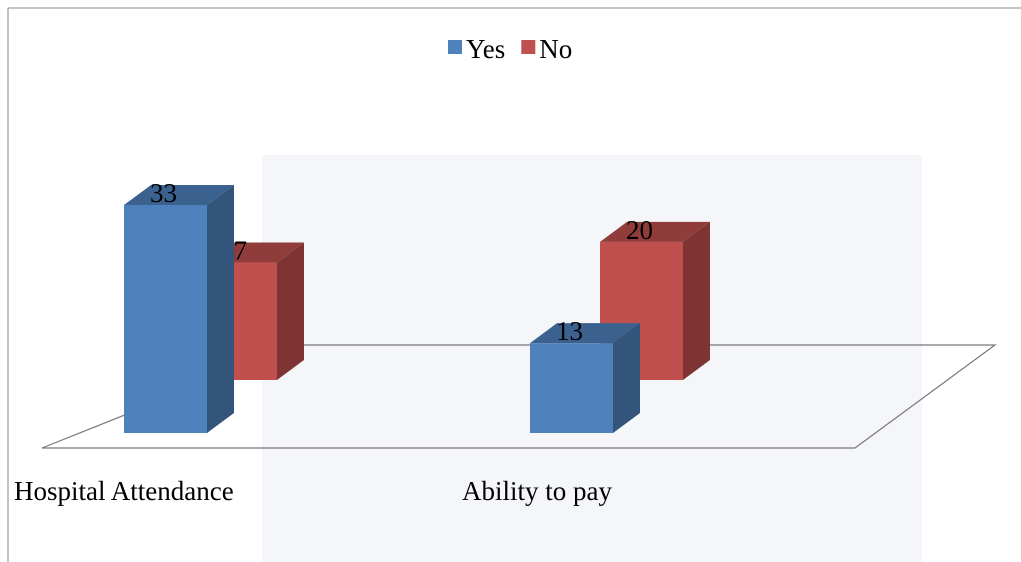  What do you see at coordinates (485, 49) in the screenshot?
I see `legend-label: Yes` at bounding box center [485, 49].